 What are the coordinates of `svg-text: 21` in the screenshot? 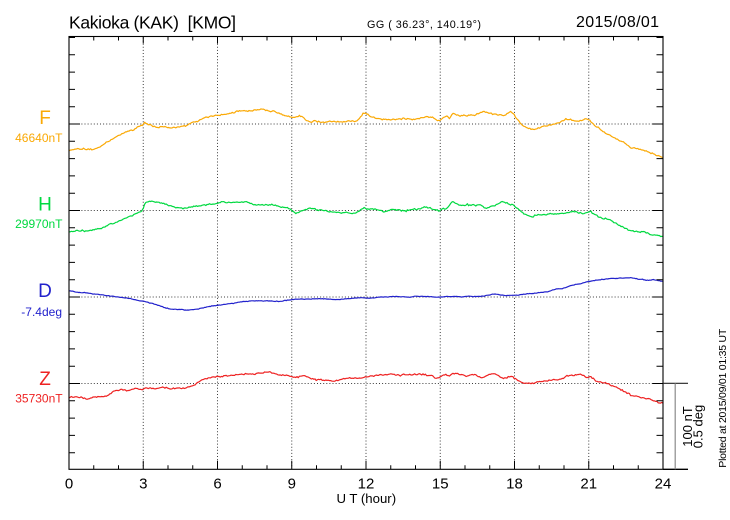 It's located at (588, 484).